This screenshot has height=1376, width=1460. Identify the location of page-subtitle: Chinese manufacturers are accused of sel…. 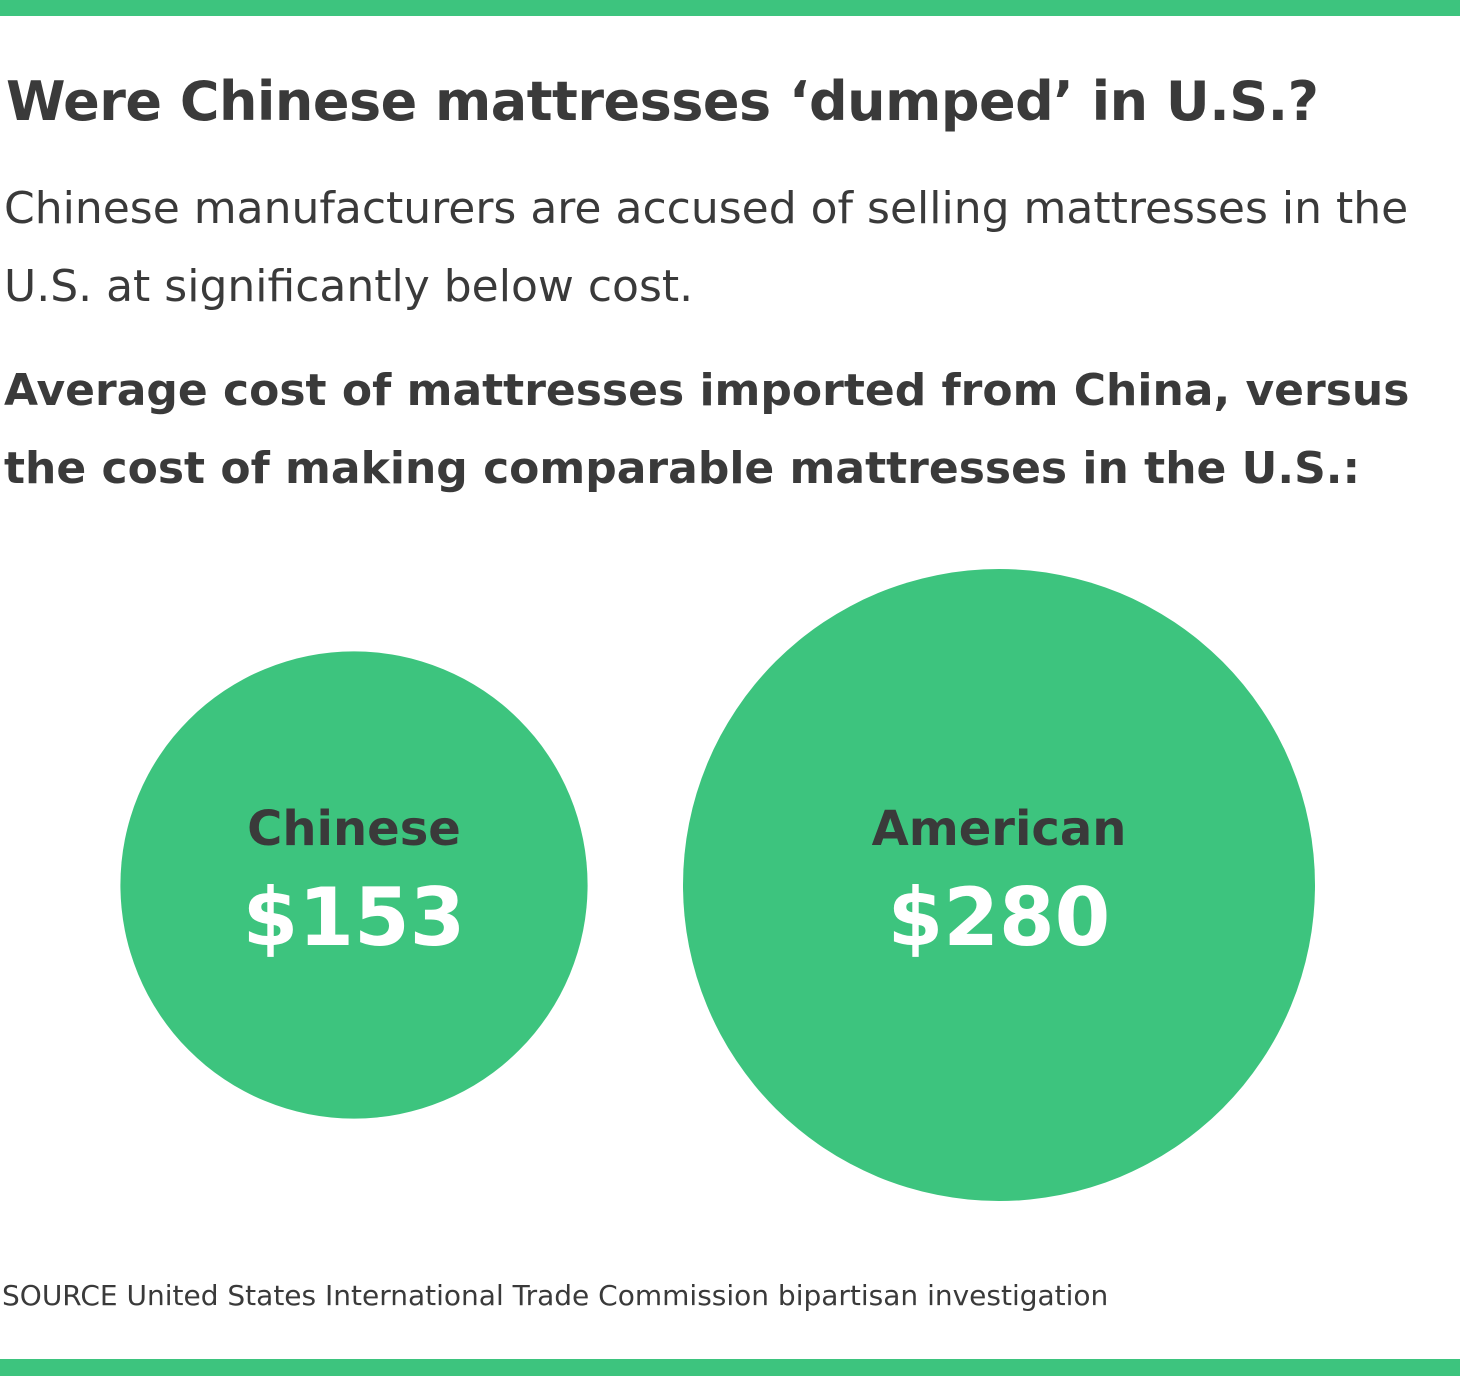
(706, 247).